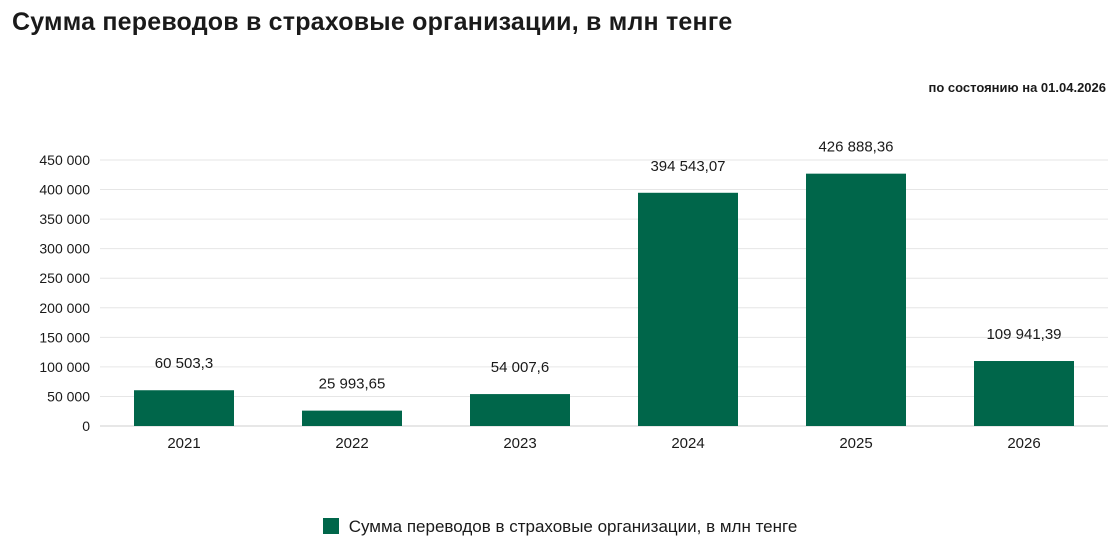  What do you see at coordinates (352, 418) in the screenshot?
I see `bar-2022` at bounding box center [352, 418].